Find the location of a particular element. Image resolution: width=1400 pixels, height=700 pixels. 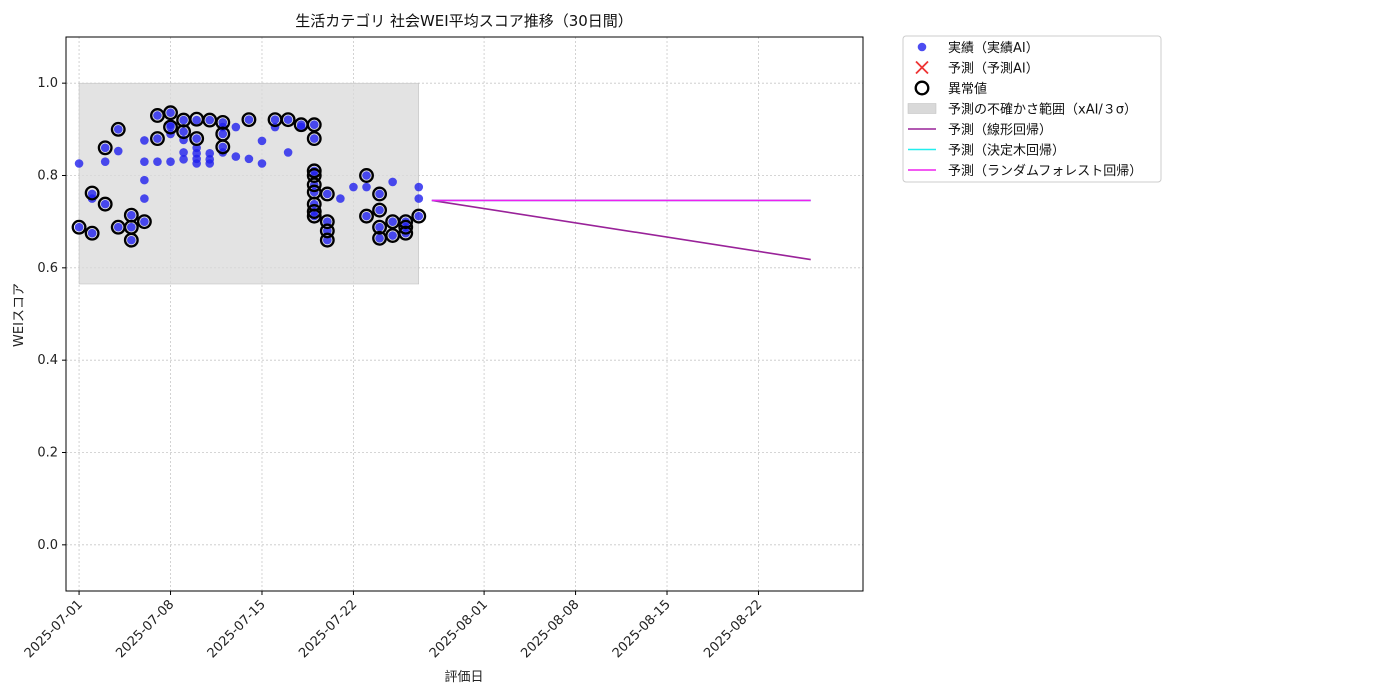

legend-label: 実績（実績AI） is located at coordinates (993, 48).